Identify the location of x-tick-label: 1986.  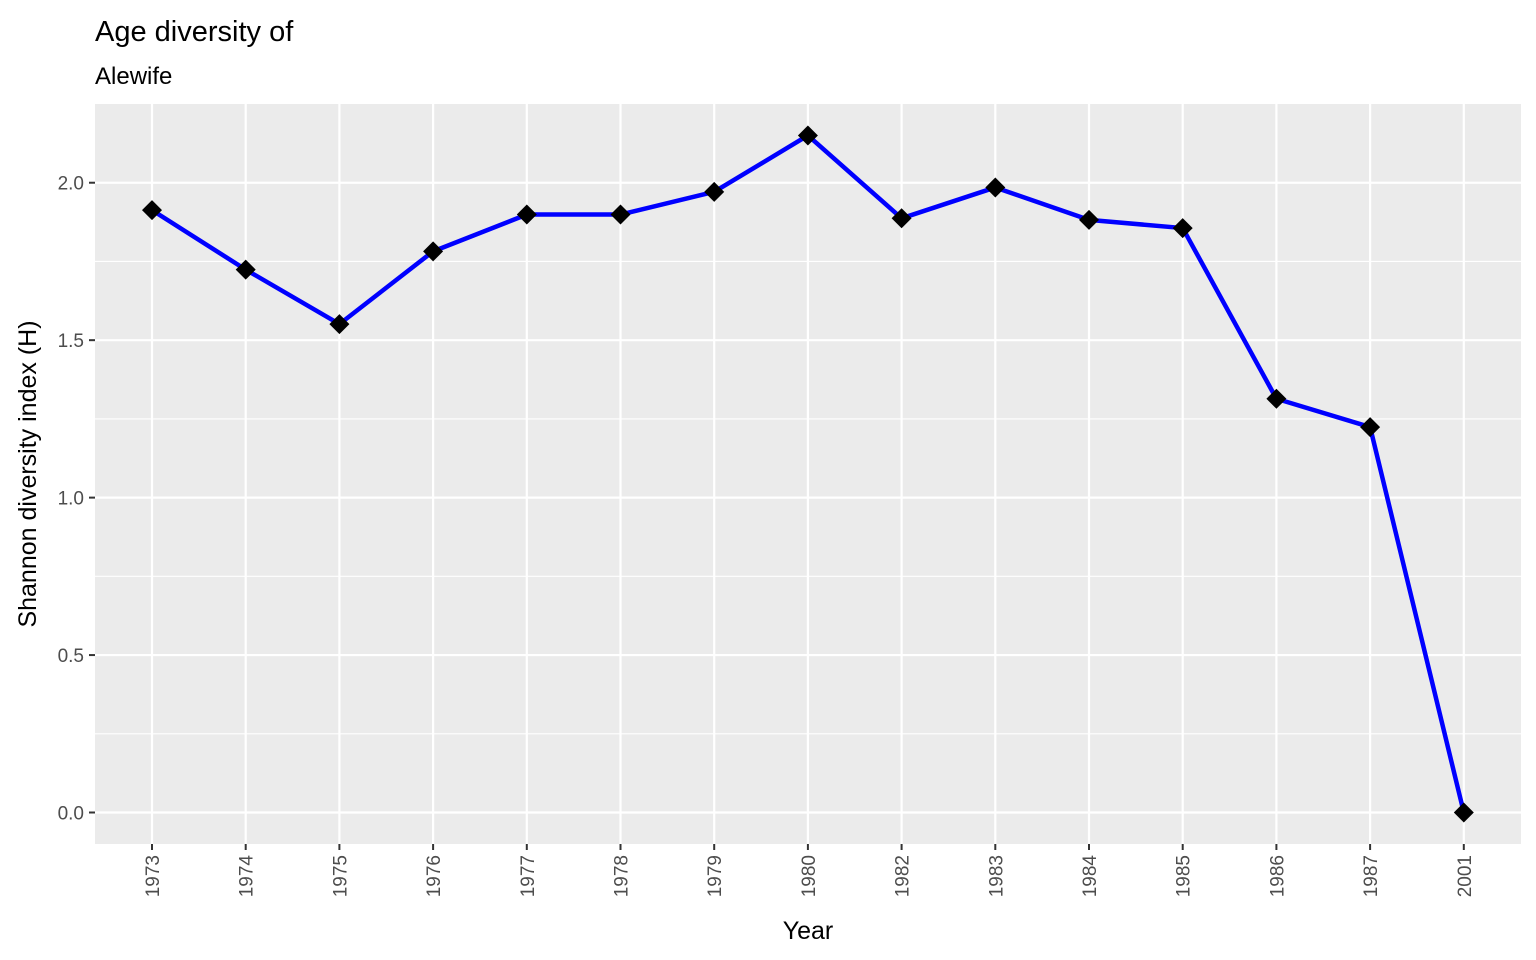
(1277, 876).